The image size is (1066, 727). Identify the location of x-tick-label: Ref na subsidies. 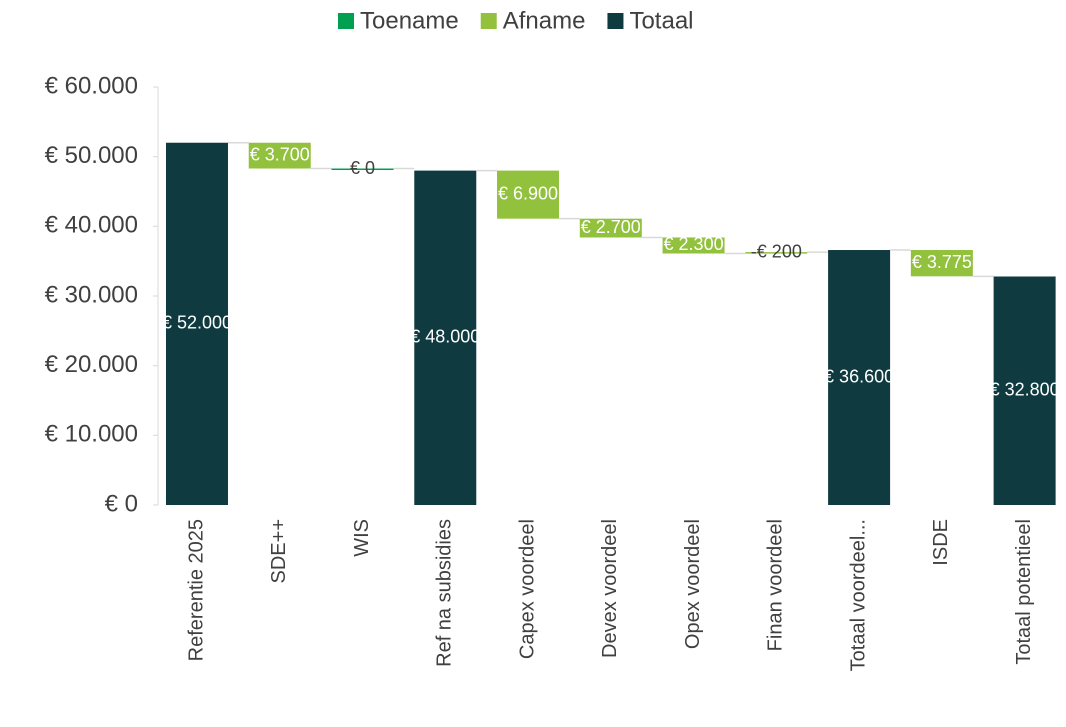
(445, 593).